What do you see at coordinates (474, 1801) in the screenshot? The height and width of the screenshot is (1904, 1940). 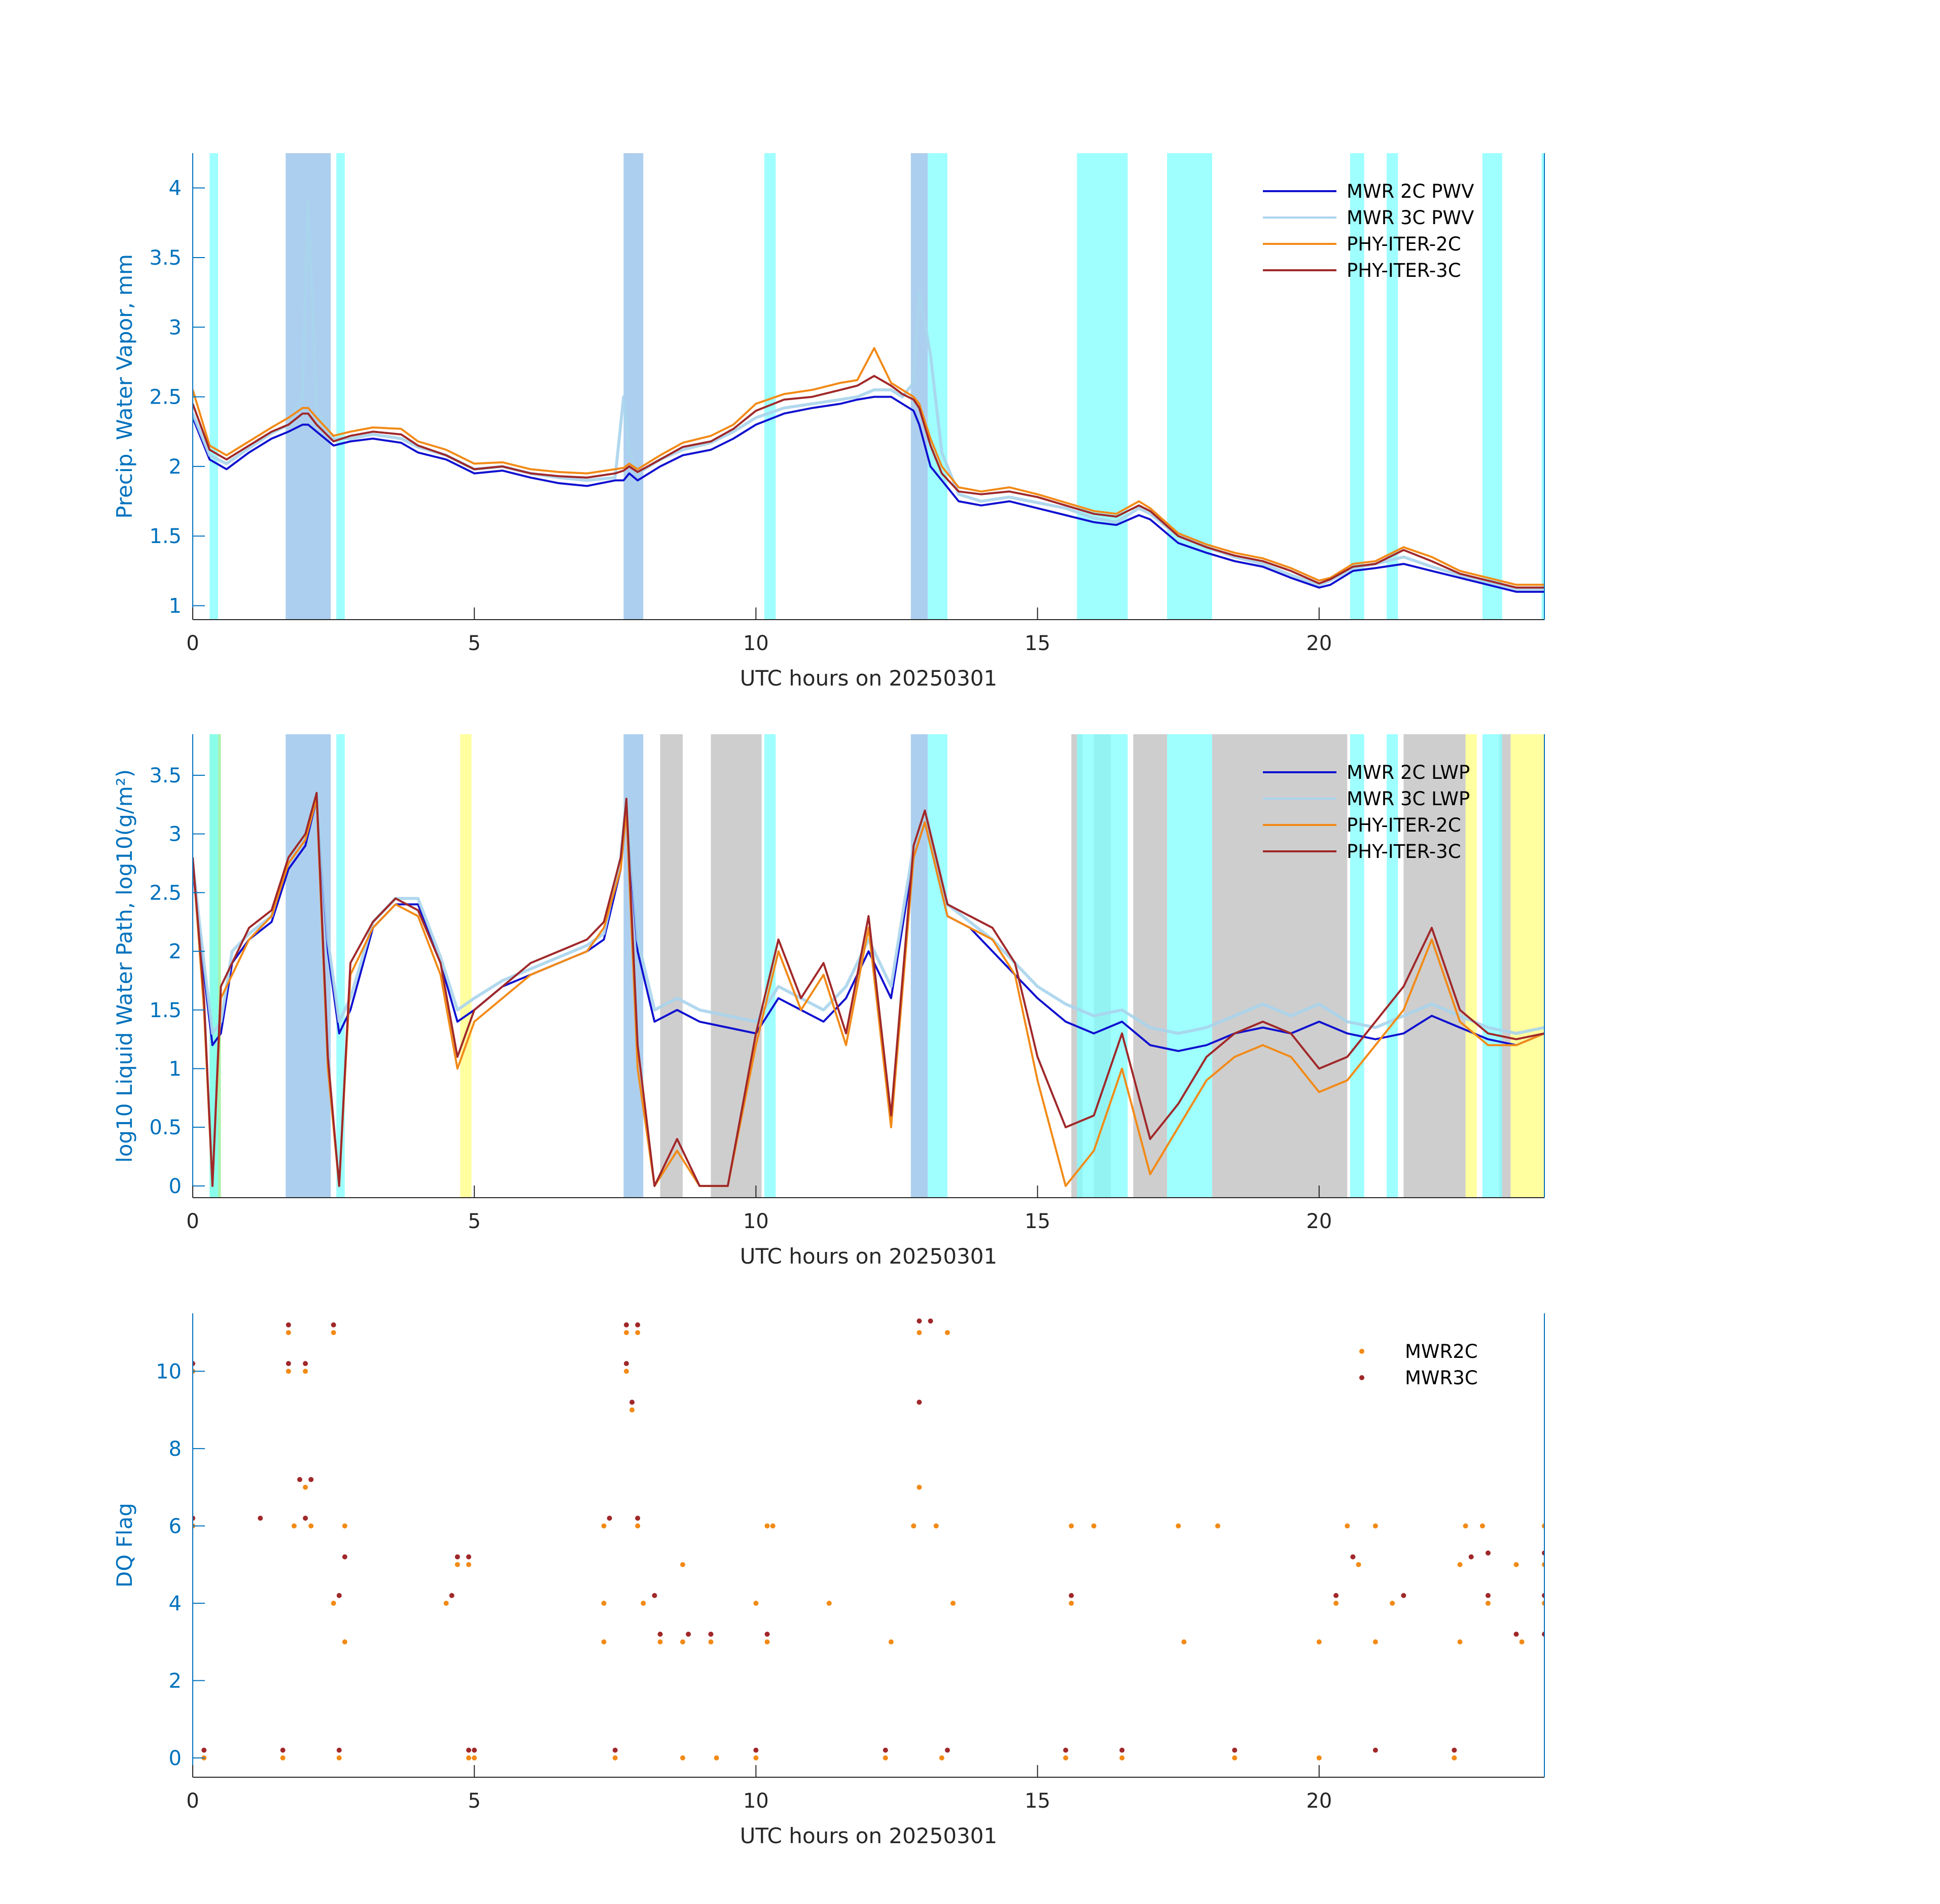 I see `x-tick-label: 5` at bounding box center [474, 1801].